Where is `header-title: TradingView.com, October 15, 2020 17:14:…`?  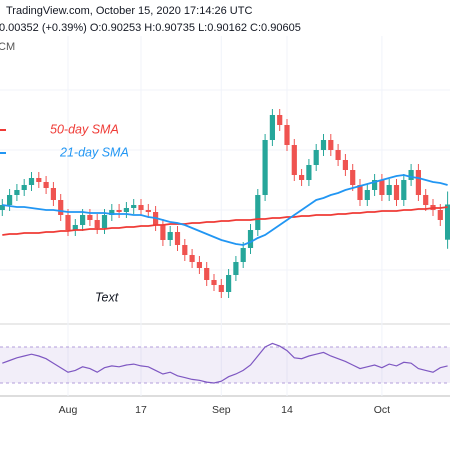
header-title: TradingView.com, October 15, 2020 17:14:… is located at coordinates (129, 11).